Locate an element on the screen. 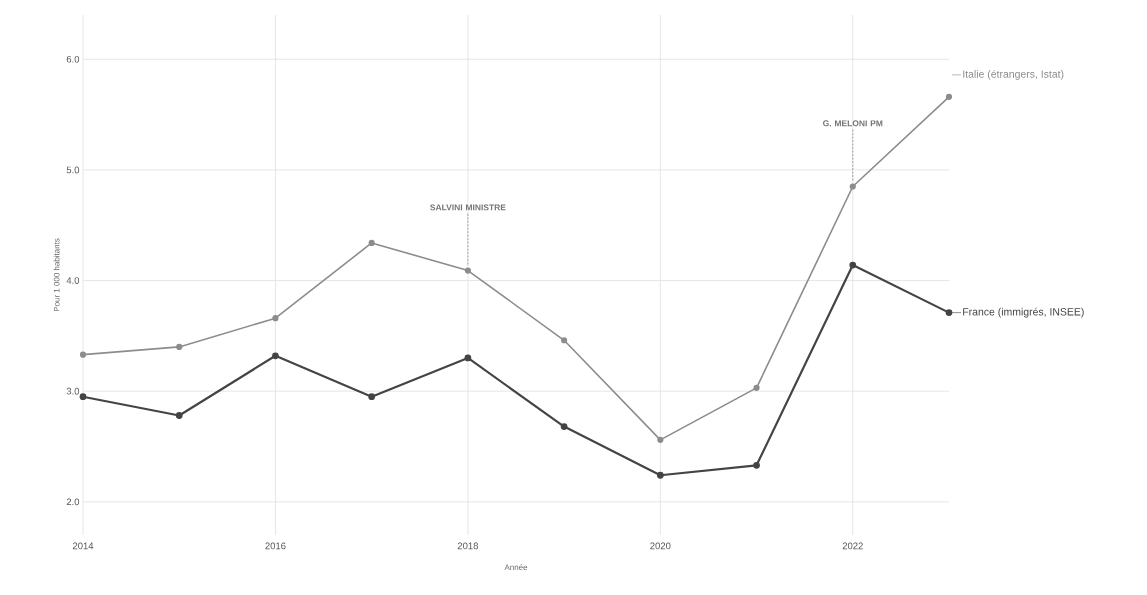 The height and width of the screenshot is (595, 1147). x-tick-label: 2014 is located at coordinates (83, 546).